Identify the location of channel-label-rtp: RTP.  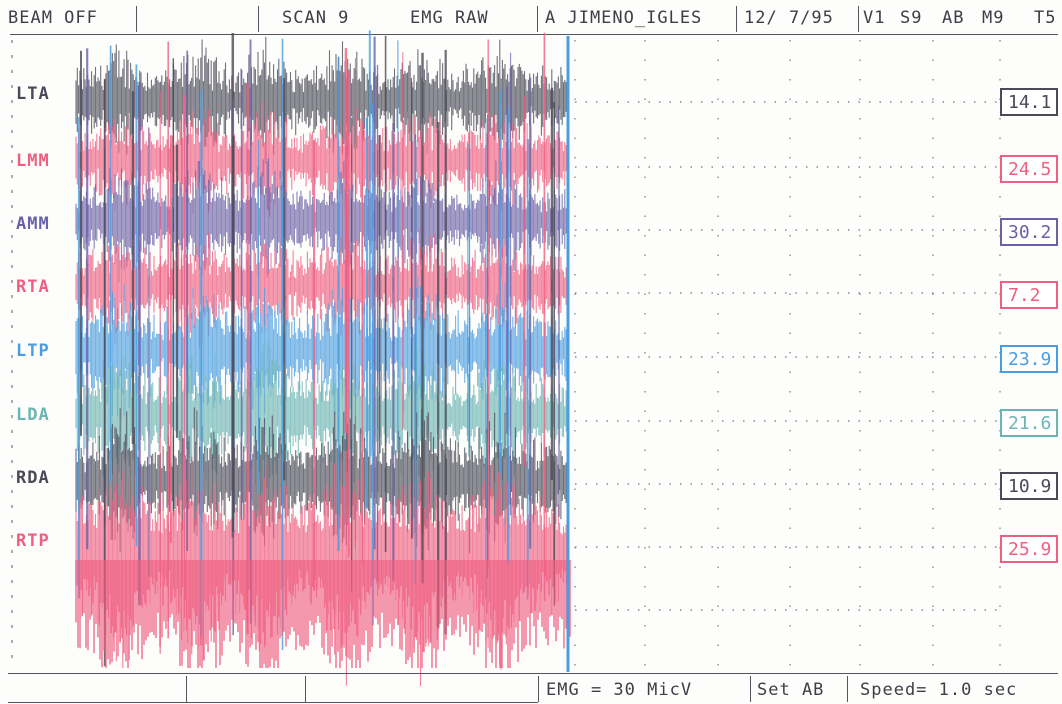
(33, 541).